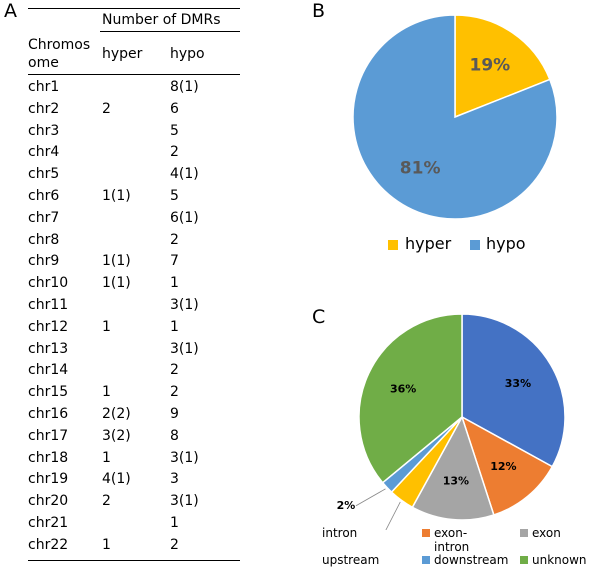 The image size is (598, 570). I want to click on data-label-exon-intron: 12%, so click(503, 466).